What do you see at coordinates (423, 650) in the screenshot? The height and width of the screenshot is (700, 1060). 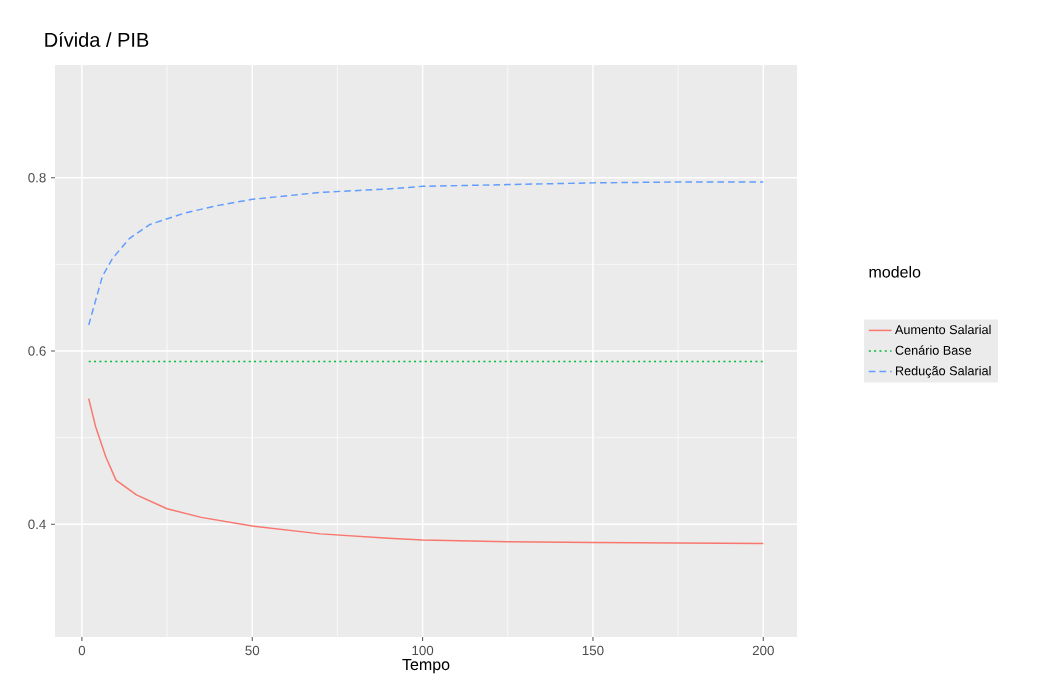 I see `x-tick-label: 100` at bounding box center [423, 650].